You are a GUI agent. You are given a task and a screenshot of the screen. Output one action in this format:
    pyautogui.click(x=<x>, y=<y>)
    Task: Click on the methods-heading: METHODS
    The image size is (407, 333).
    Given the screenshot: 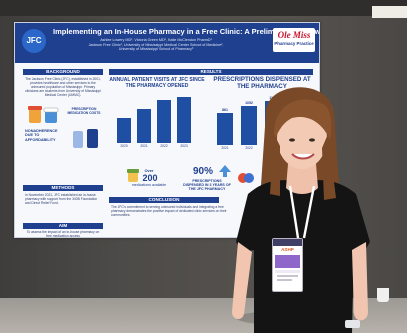 What is the action you would take?
    pyautogui.click(x=63, y=188)
    